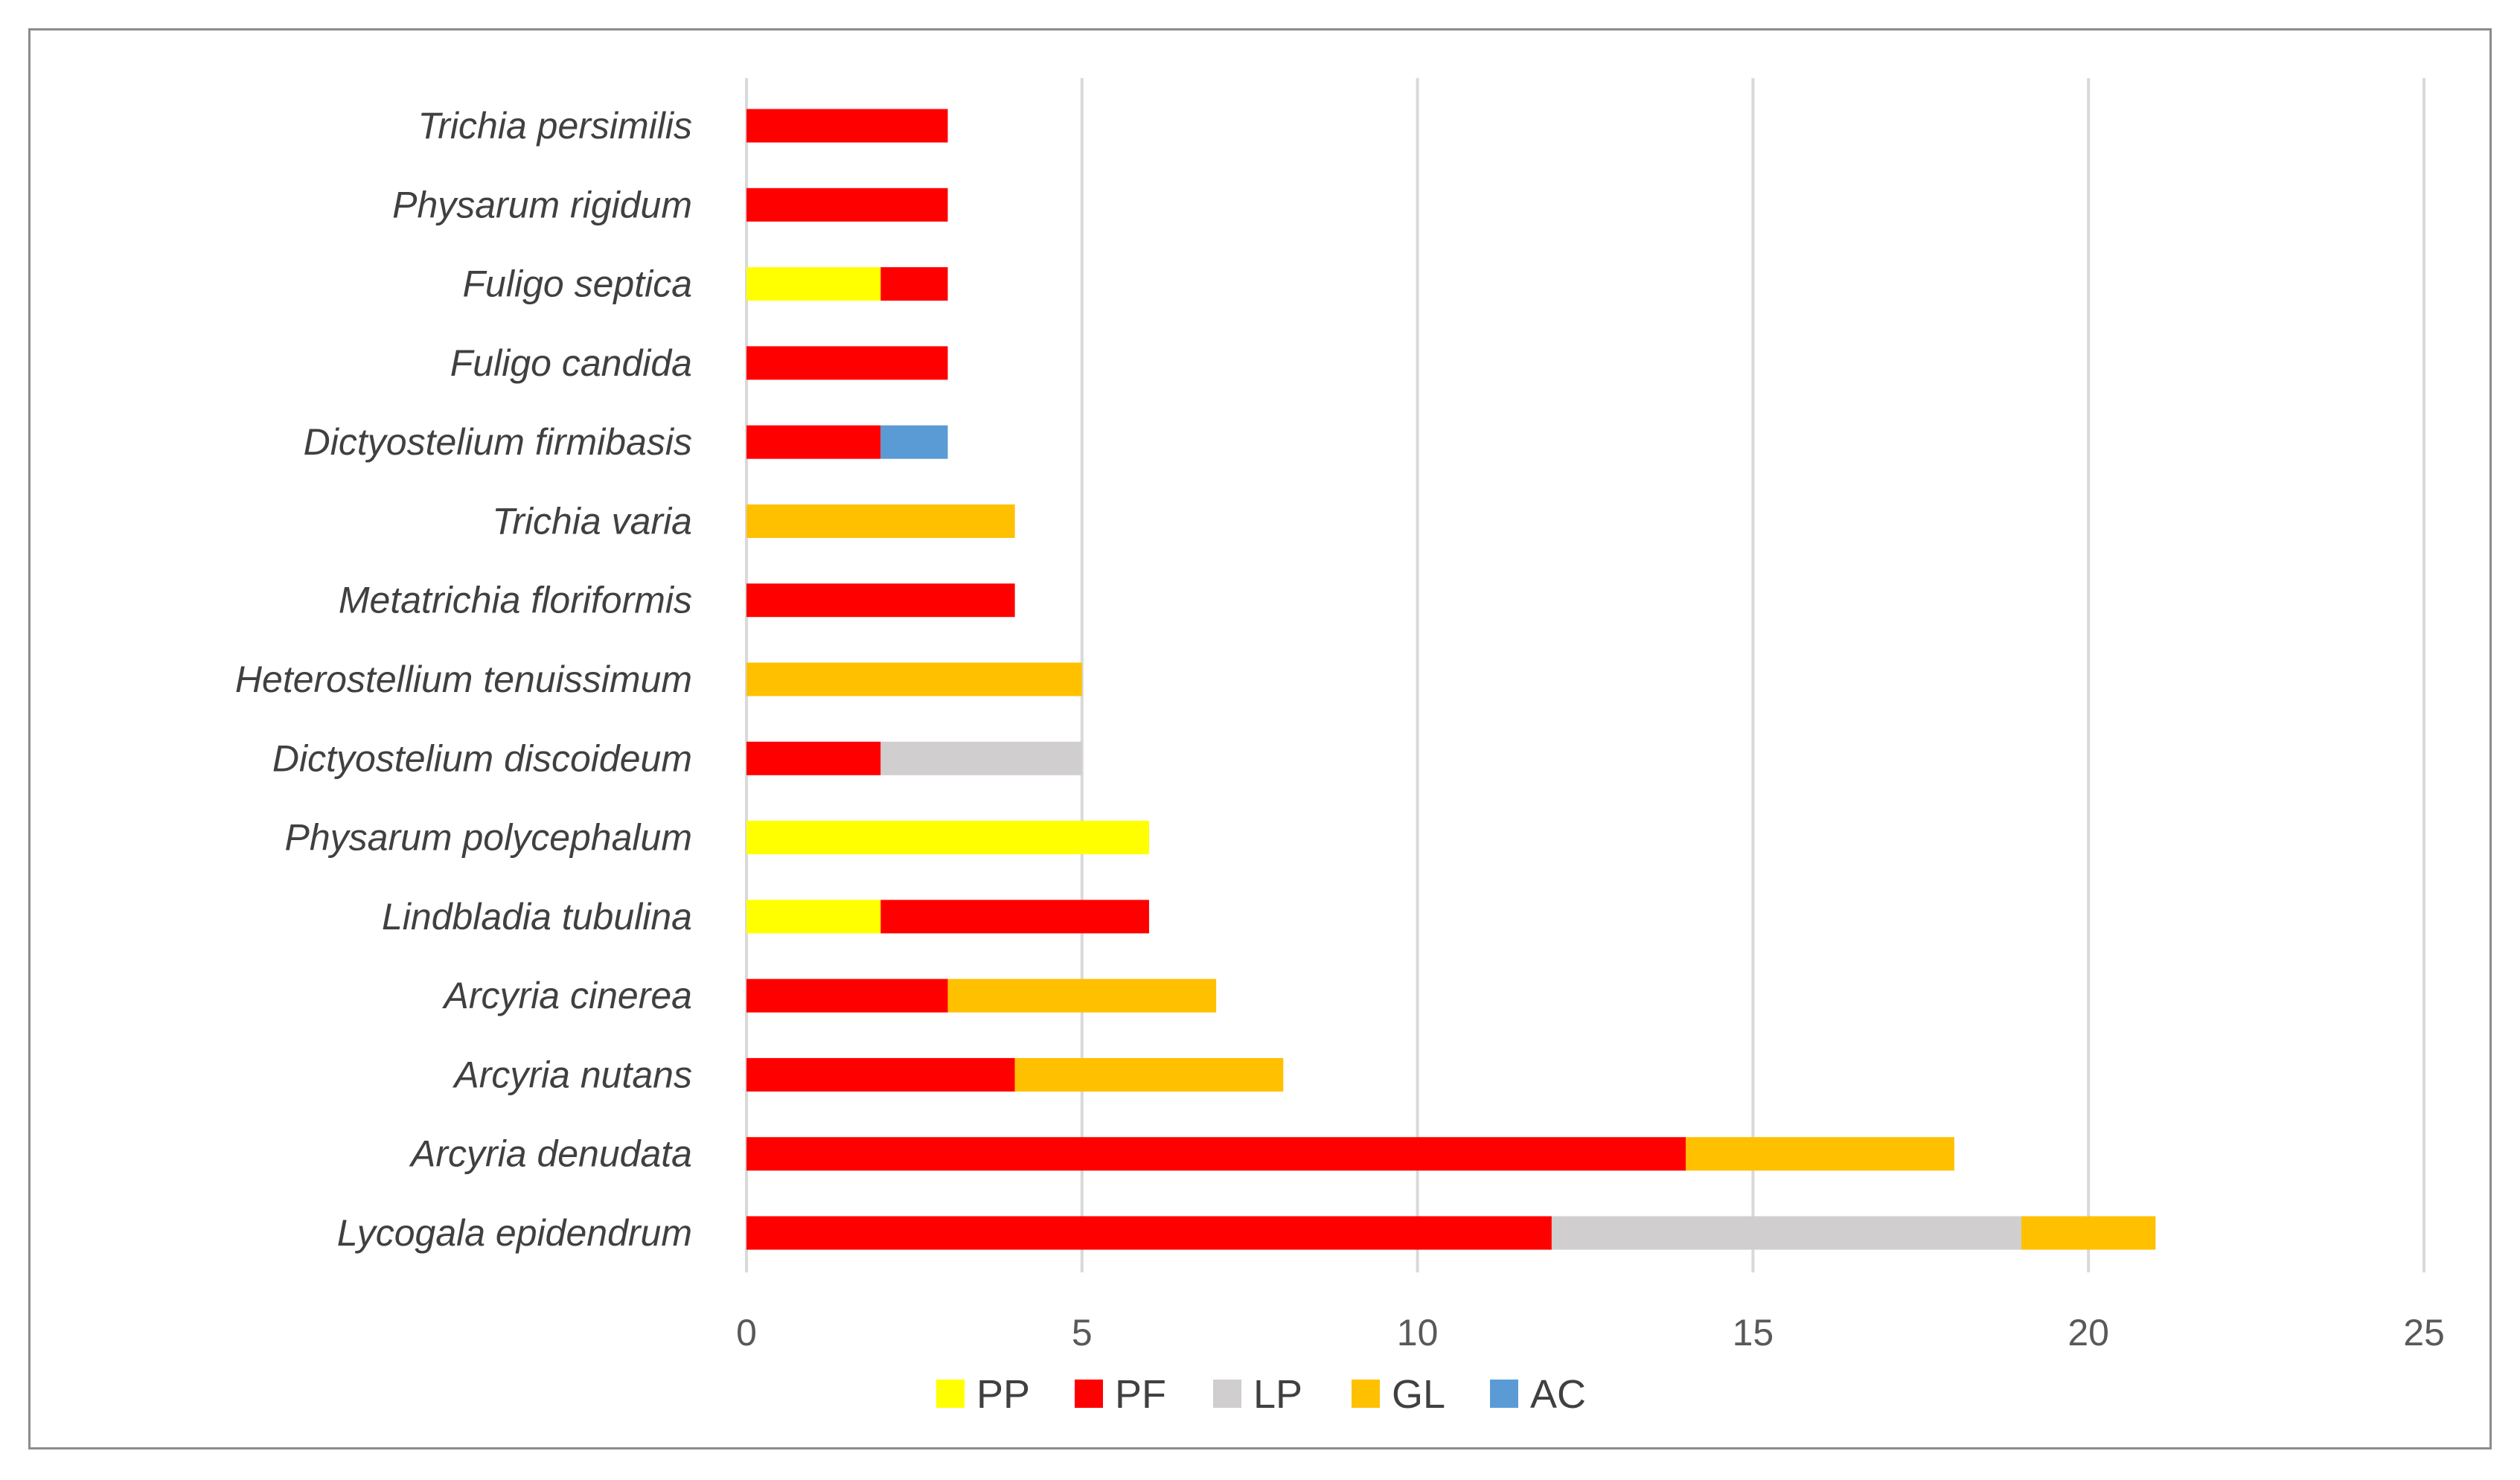 The image size is (2520, 1480). What do you see at coordinates (813, 284) in the screenshot?
I see `bar-fuligo-septica-pp` at bounding box center [813, 284].